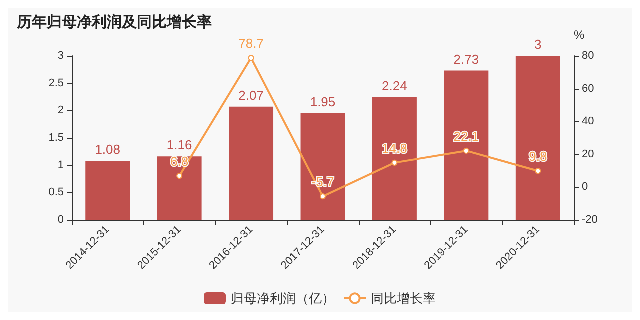 The width and height of the screenshot is (640, 320). I want to click on data-label: 2.24, so click(395, 86).